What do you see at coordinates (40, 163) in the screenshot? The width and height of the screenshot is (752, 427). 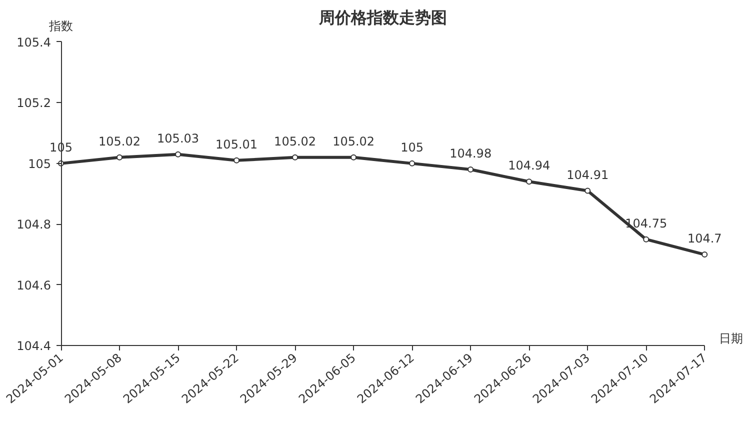 I see `y-tick-label: 105` at bounding box center [40, 163].